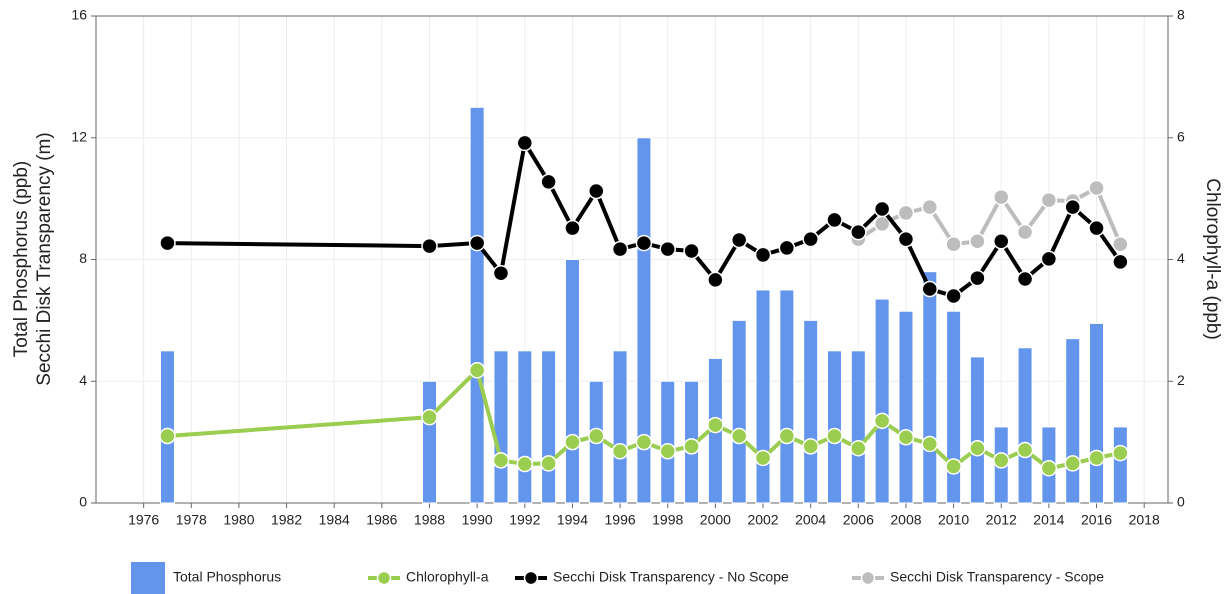 This screenshot has width=1230, height=594. What do you see at coordinates (524, 520) in the screenshot?
I see `x-tick-label: 1992` at bounding box center [524, 520].